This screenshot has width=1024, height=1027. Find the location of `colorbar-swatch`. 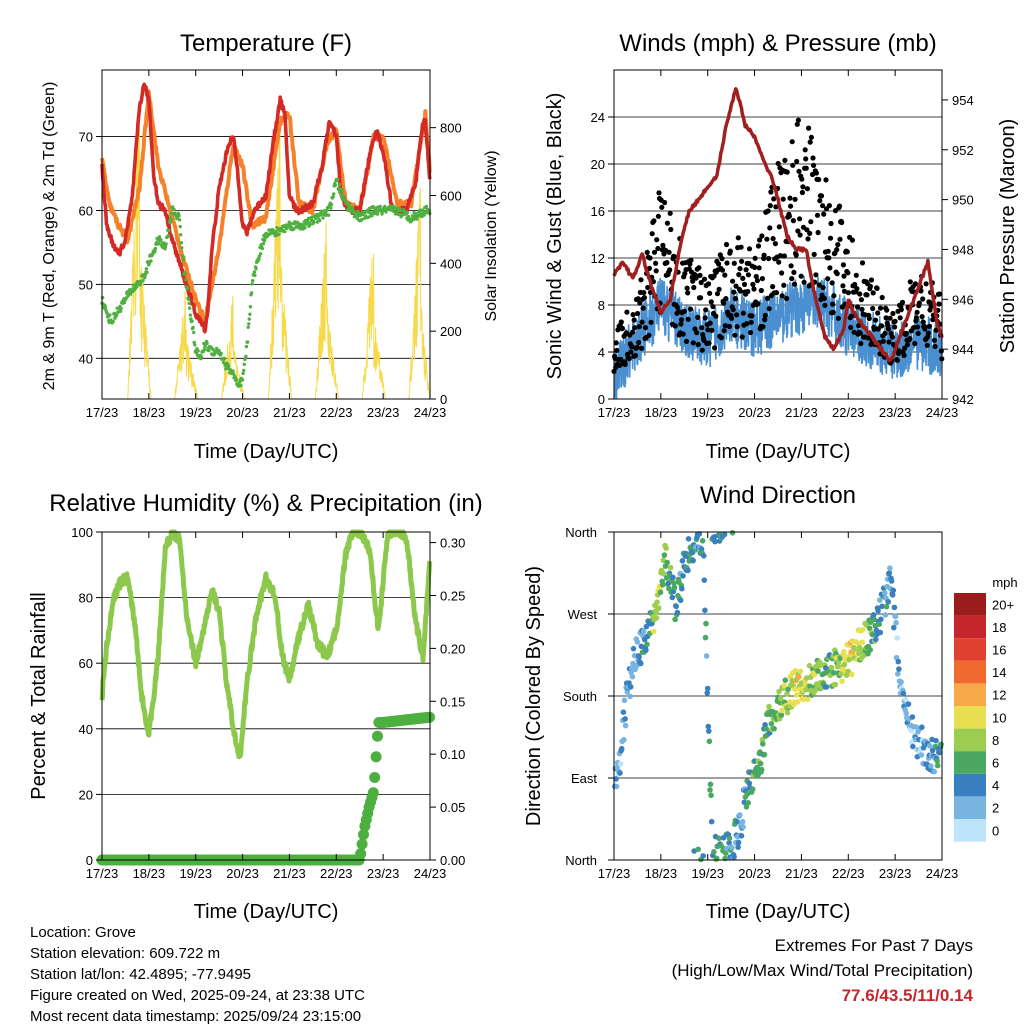

colorbar-swatch is located at coordinates (970, 807).